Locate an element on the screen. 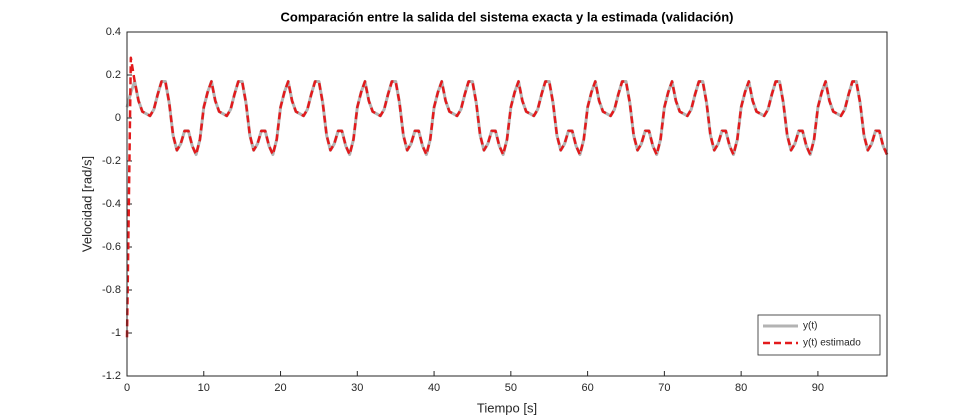 The width and height of the screenshot is (980, 420). x-tick-label: 90 is located at coordinates (818, 388).